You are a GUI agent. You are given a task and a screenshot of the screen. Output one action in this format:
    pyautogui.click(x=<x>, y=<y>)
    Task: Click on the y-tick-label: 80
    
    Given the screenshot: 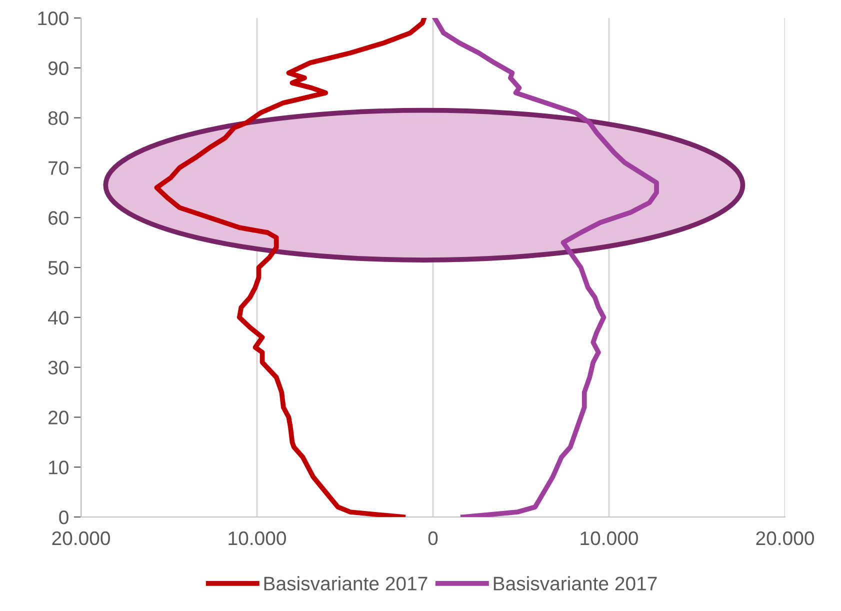 What is the action you would take?
    pyautogui.click(x=58, y=118)
    